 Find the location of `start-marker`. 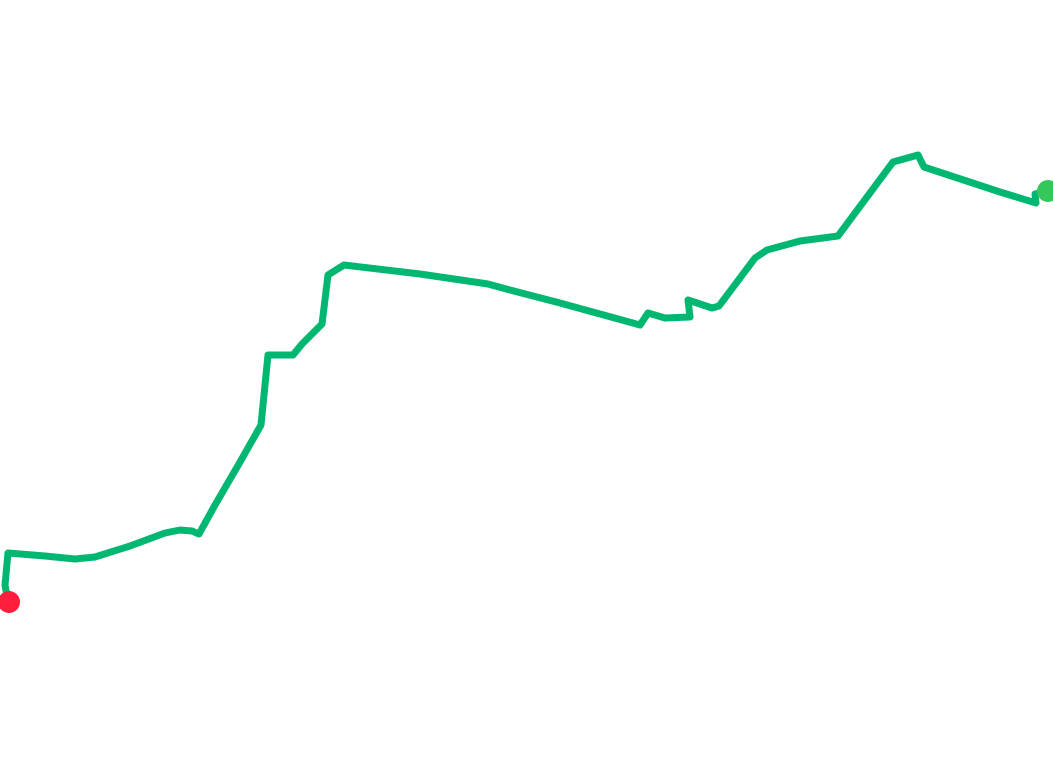

start-marker is located at coordinates (10, 602).